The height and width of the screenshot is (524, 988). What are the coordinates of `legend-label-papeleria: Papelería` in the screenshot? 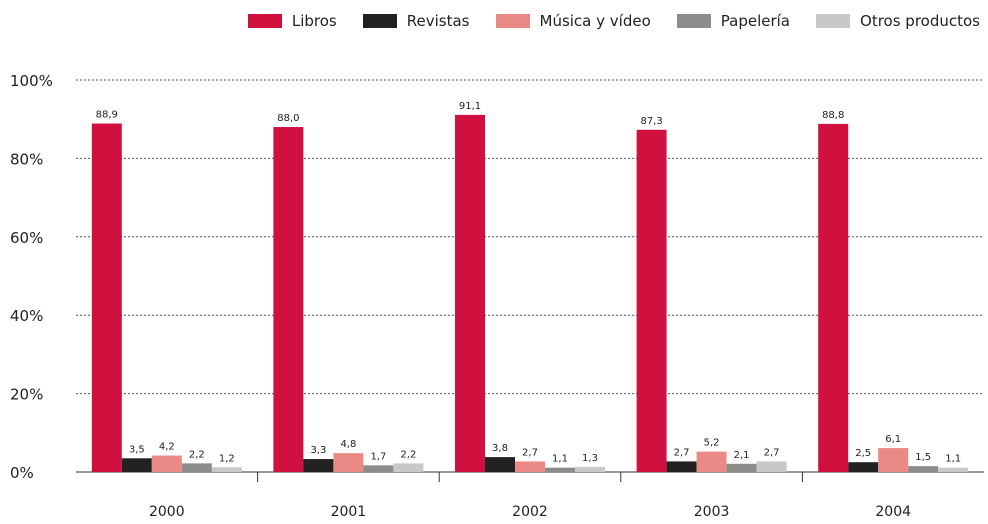 It's located at (755, 21).